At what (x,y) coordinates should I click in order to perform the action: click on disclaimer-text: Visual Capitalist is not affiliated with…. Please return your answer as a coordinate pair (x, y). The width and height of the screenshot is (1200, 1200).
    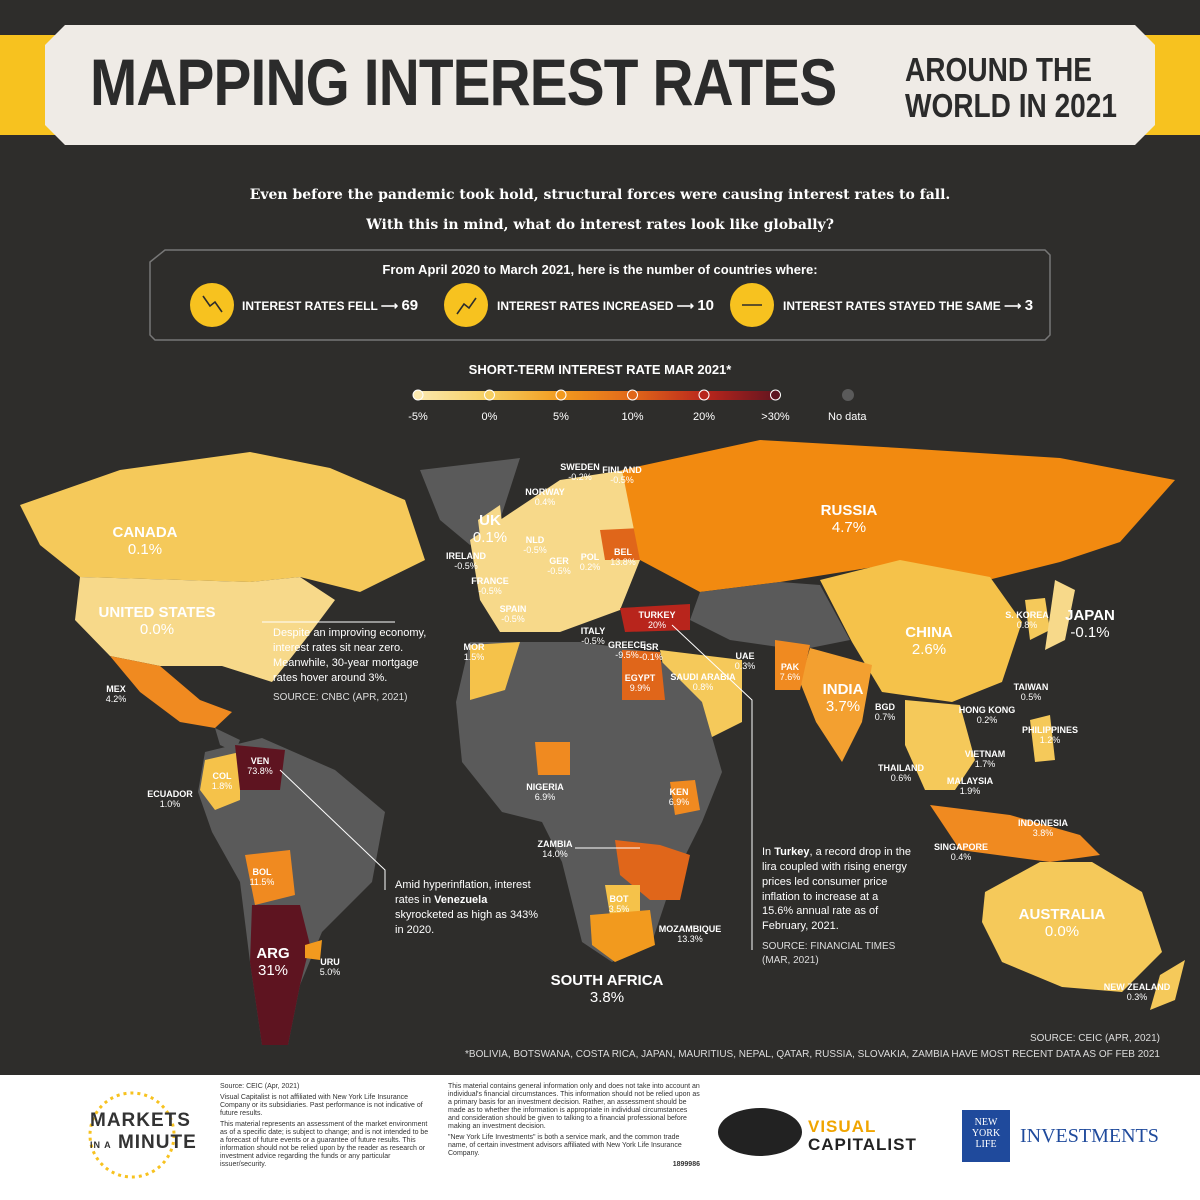
    Looking at the image, I should click on (321, 1106).